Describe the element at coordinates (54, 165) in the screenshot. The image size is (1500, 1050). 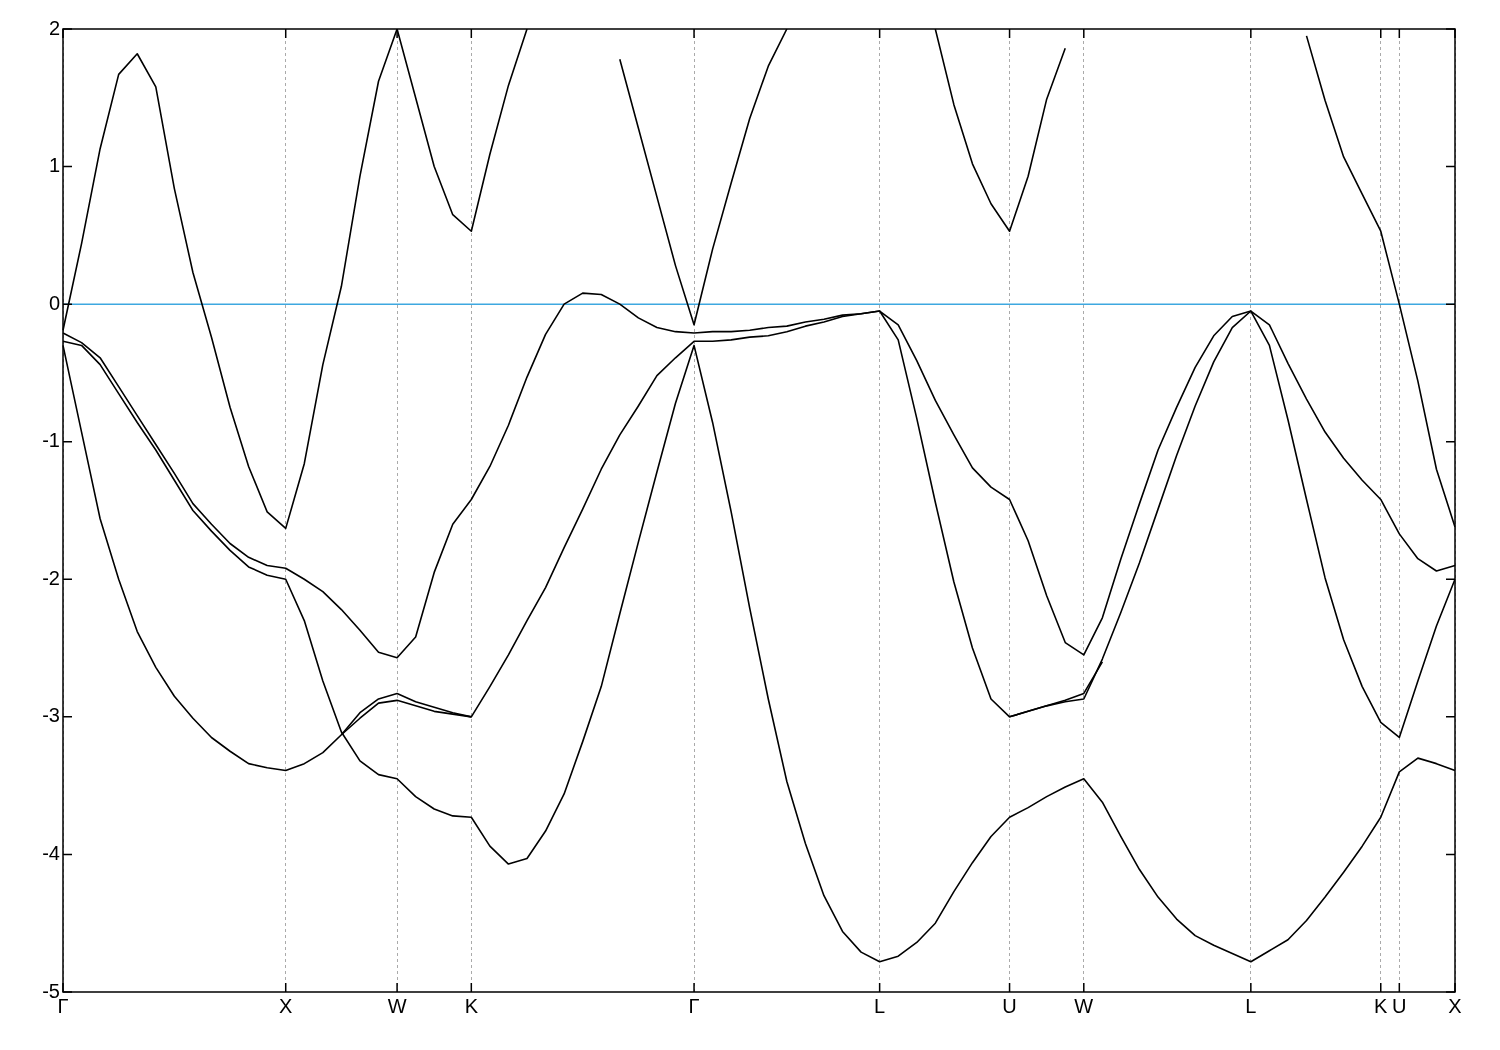
I see `y-tick-label: 1` at that location.